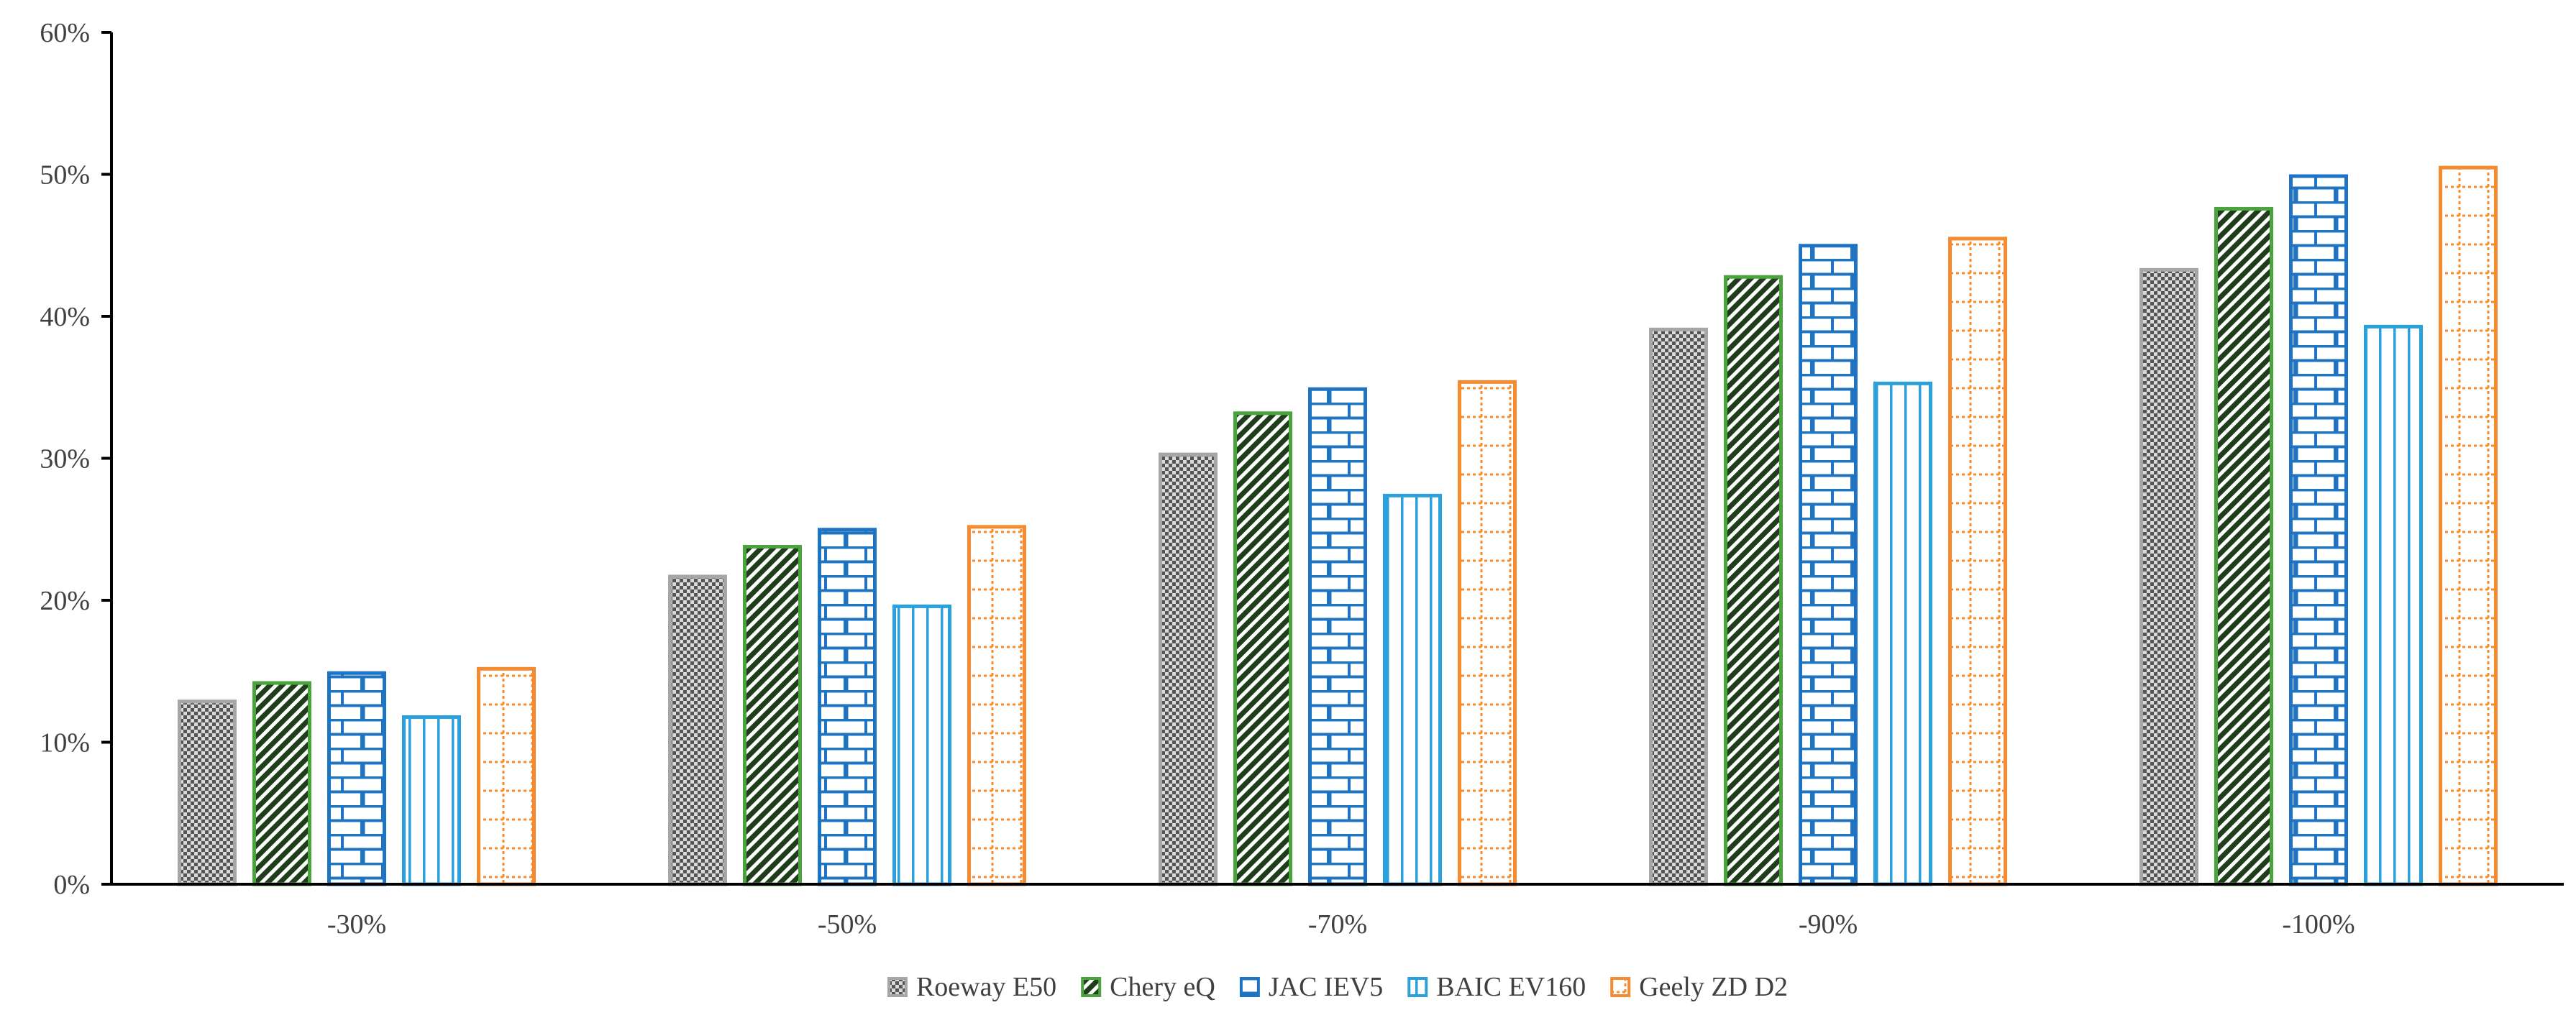 This screenshot has width=2576, height=1028. Describe the element at coordinates (847, 924) in the screenshot. I see `x-tick-label: -50%` at that location.